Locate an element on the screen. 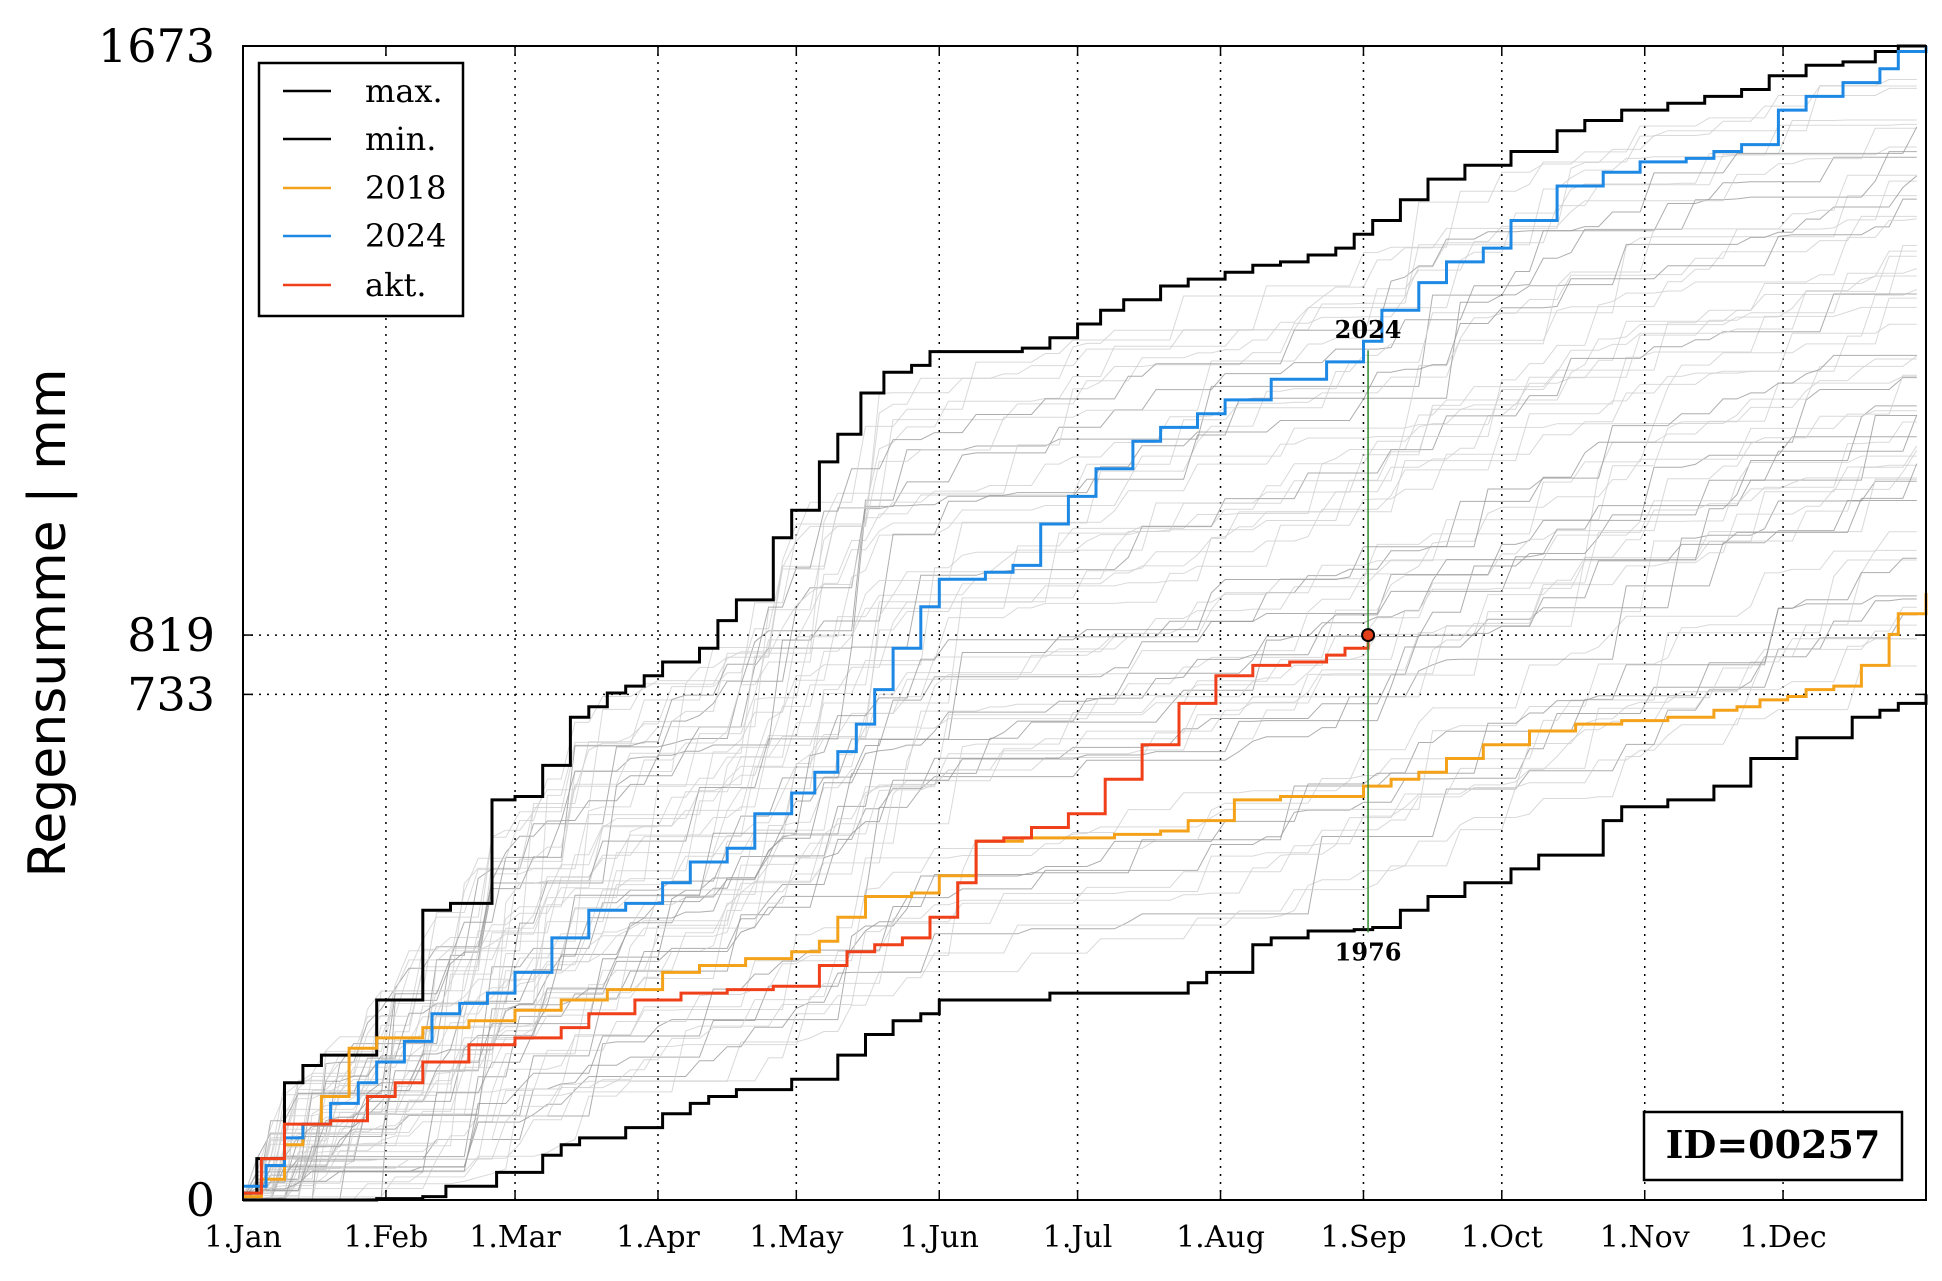  id-box-label: ID=00257 is located at coordinates (1773, 1144).